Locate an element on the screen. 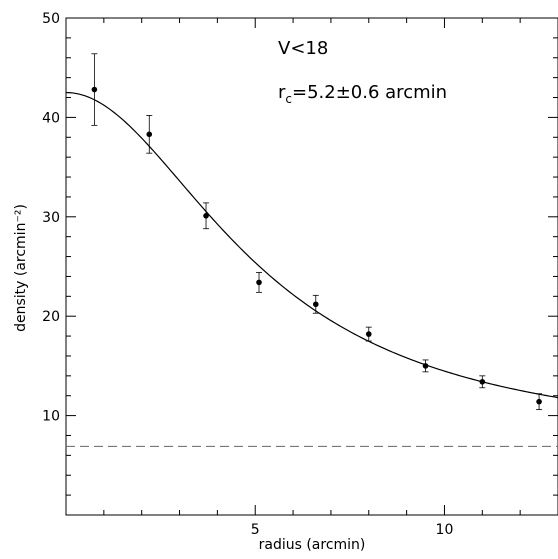  y-tick-label: 10 is located at coordinates (51, 417).